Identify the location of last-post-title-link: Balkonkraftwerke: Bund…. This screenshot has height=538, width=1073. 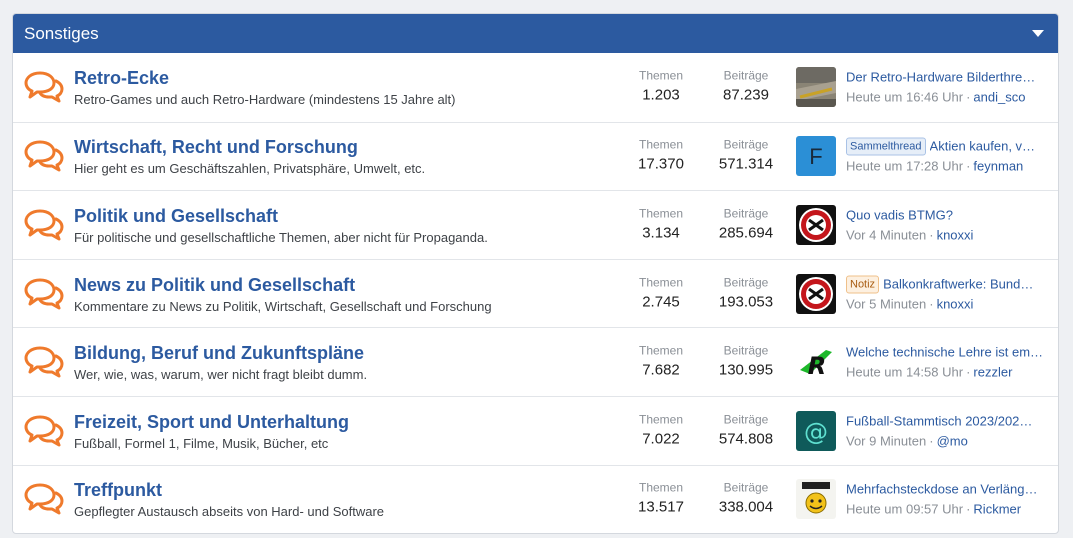
(958, 284).